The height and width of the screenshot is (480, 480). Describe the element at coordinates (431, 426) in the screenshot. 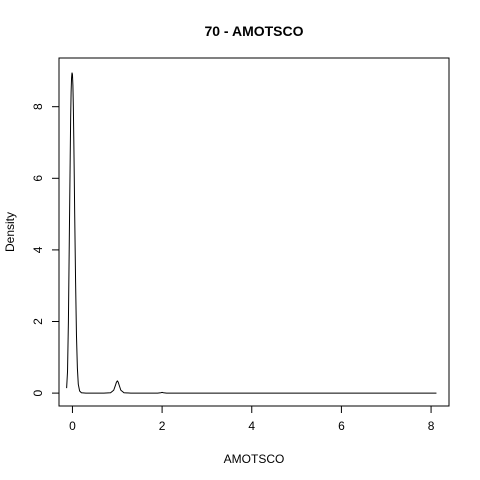

I see `x-tick-label: 8` at that location.